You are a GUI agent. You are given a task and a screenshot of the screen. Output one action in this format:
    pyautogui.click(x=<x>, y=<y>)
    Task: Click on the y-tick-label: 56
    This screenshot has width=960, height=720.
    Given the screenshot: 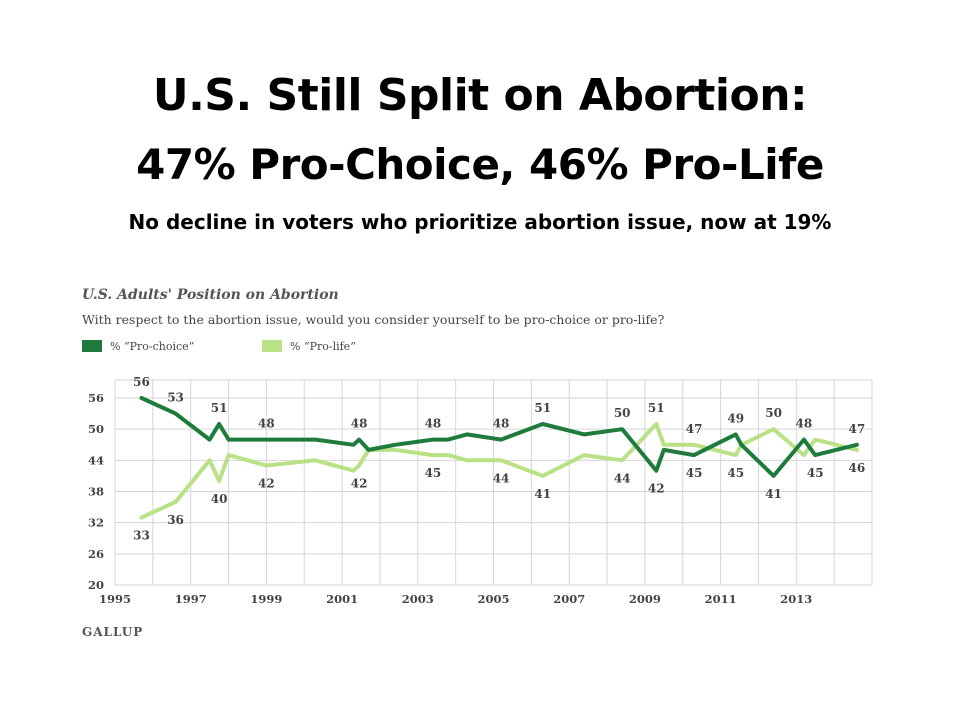 What is the action you would take?
    pyautogui.click(x=96, y=398)
    